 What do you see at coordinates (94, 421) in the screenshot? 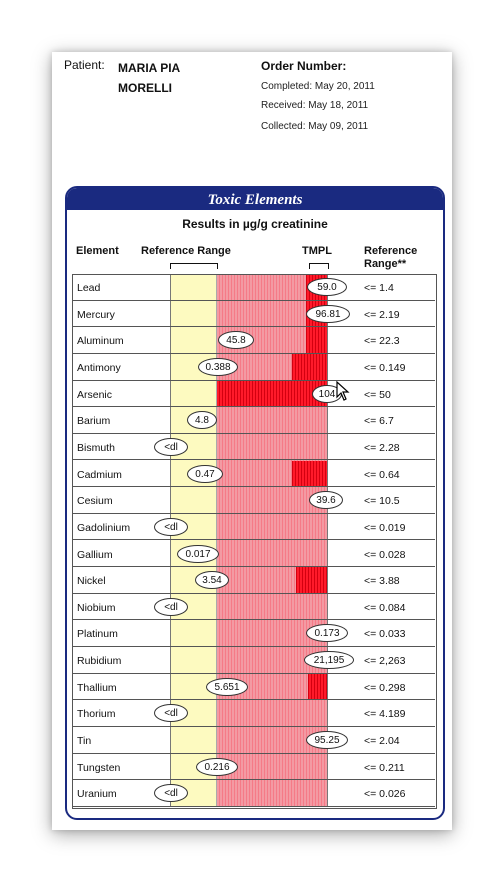
I see `element-name: Barium` at bounding box center [94, 421].